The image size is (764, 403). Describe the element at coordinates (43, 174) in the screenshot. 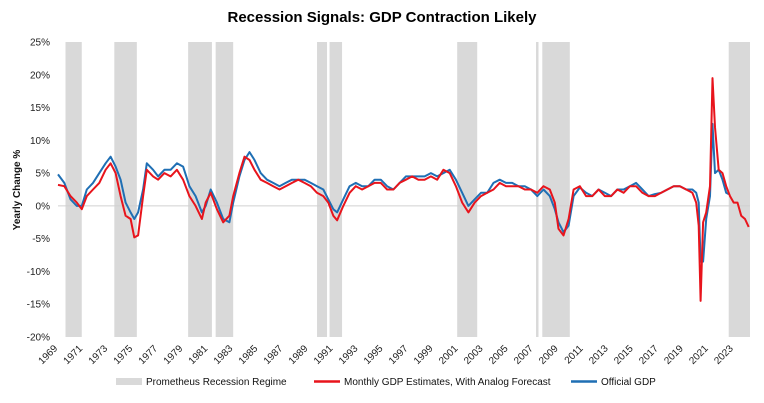

I see `y-tick-label: 5%` at that location.